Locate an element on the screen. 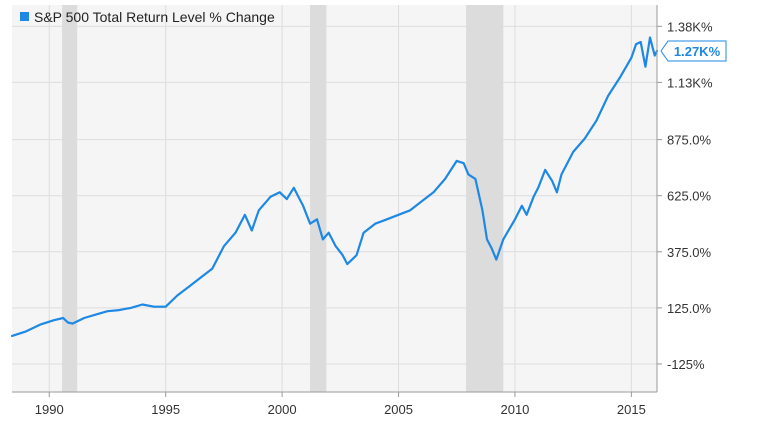  last-value-label: 1.27K% is located at coordinates (697, 51).